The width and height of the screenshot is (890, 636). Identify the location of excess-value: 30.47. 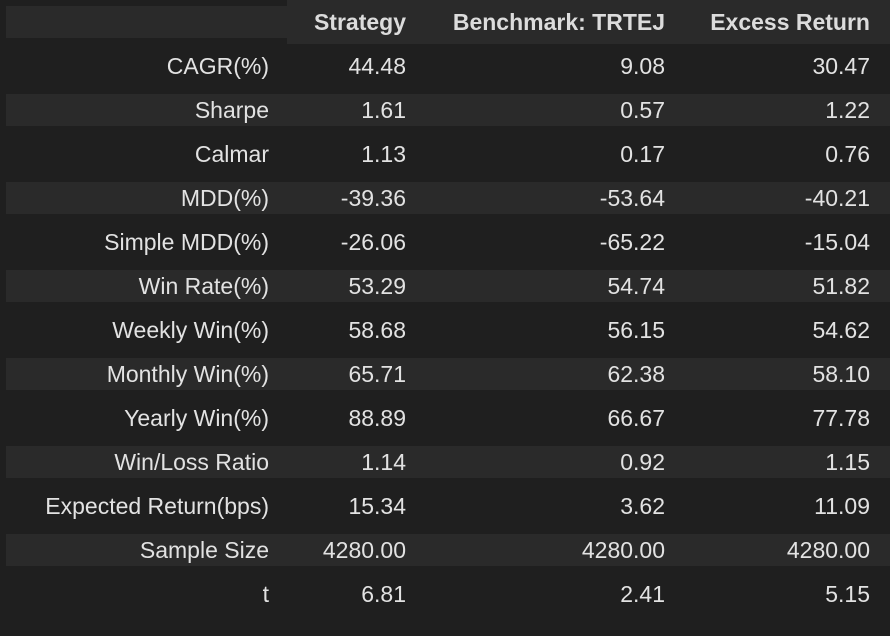
(841, 65).